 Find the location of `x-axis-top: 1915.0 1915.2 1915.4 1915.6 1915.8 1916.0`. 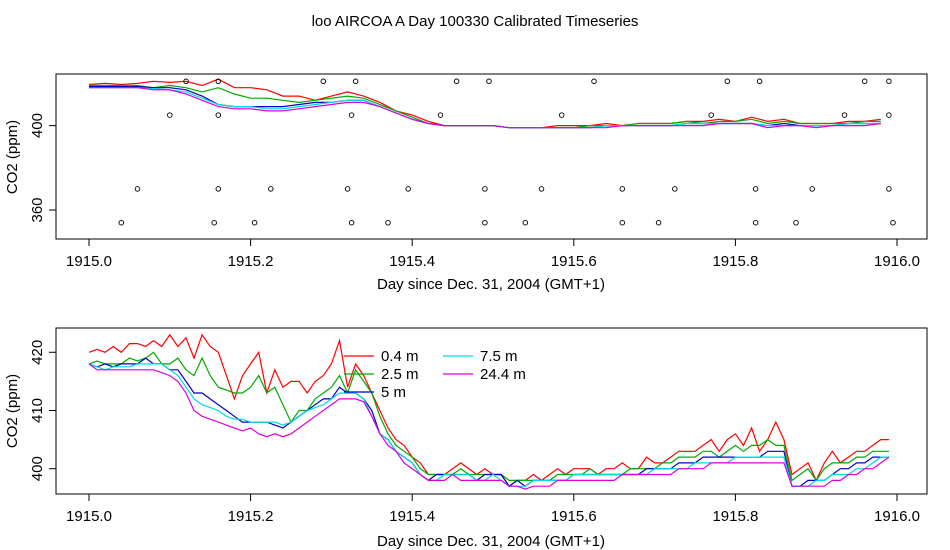

x-axis-top: 1915.0 1915.2 1915.4 1915.6 1915.8 1916.0 is located at coordinates (493, 254).